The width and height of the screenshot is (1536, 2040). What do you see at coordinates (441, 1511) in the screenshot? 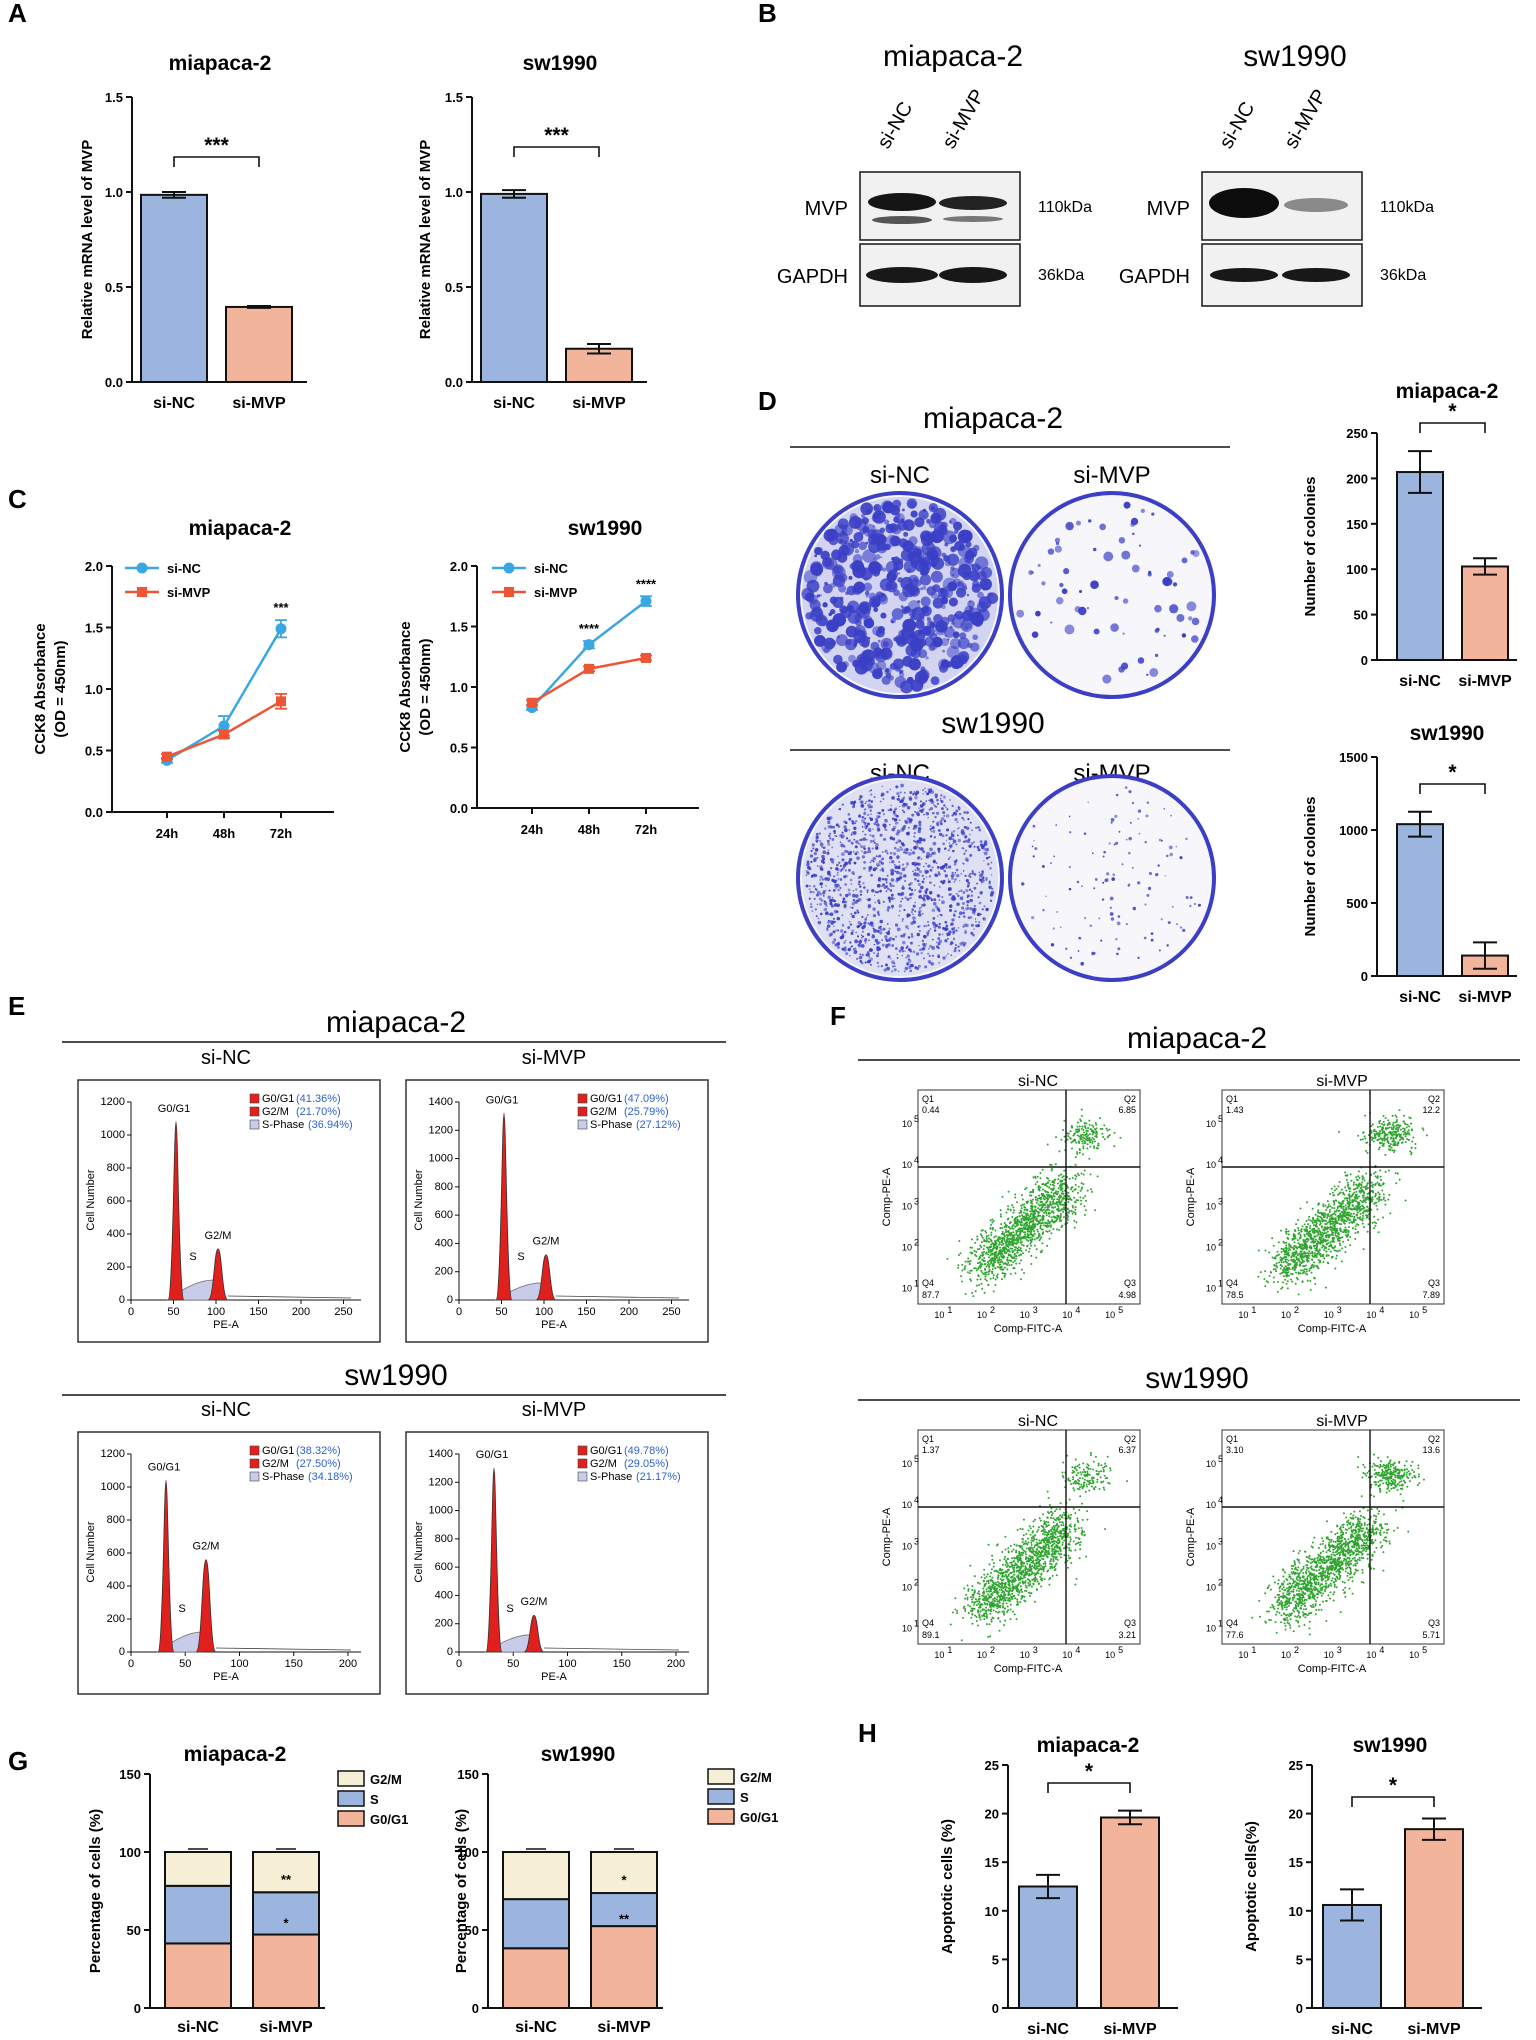
I see `y-tick-label: 1000` at bounding box center [441, 1511].